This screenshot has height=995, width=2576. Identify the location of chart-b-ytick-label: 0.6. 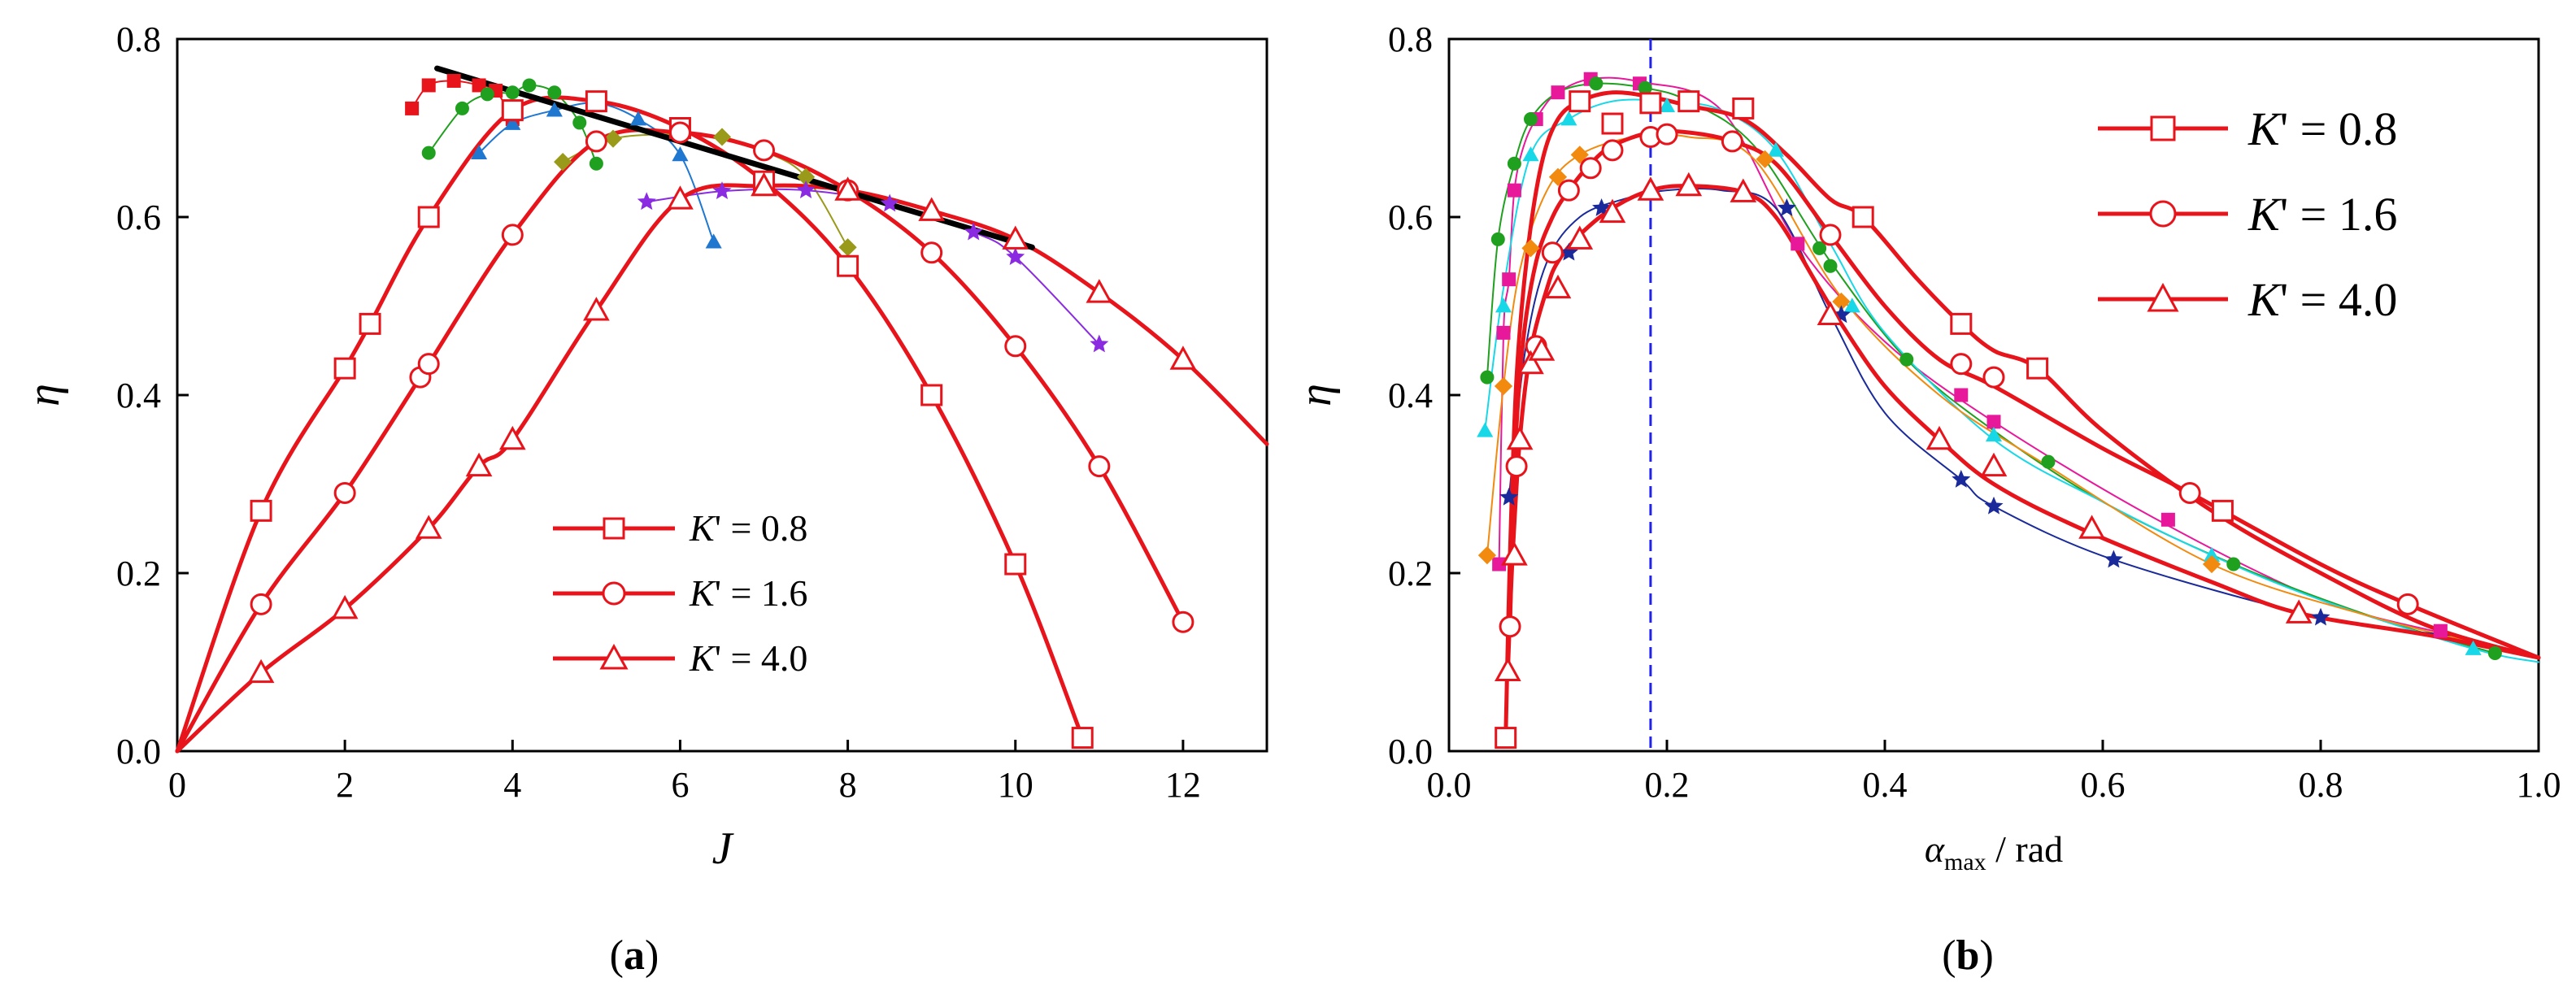
(1411, 218).